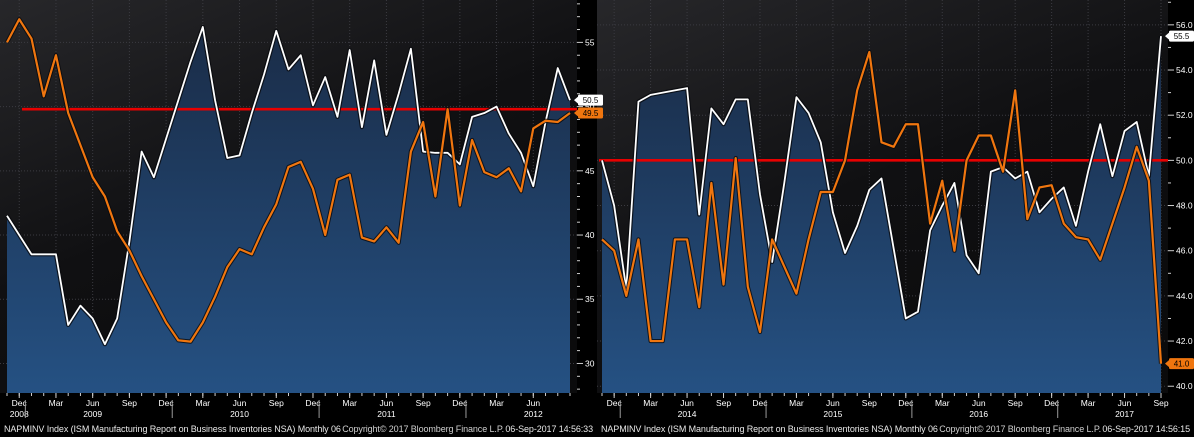  What do you see at coordinates (1184, 160) in the screenshot?
I see `y-tick-label: 50.0` at bounding box center [1184, 160].